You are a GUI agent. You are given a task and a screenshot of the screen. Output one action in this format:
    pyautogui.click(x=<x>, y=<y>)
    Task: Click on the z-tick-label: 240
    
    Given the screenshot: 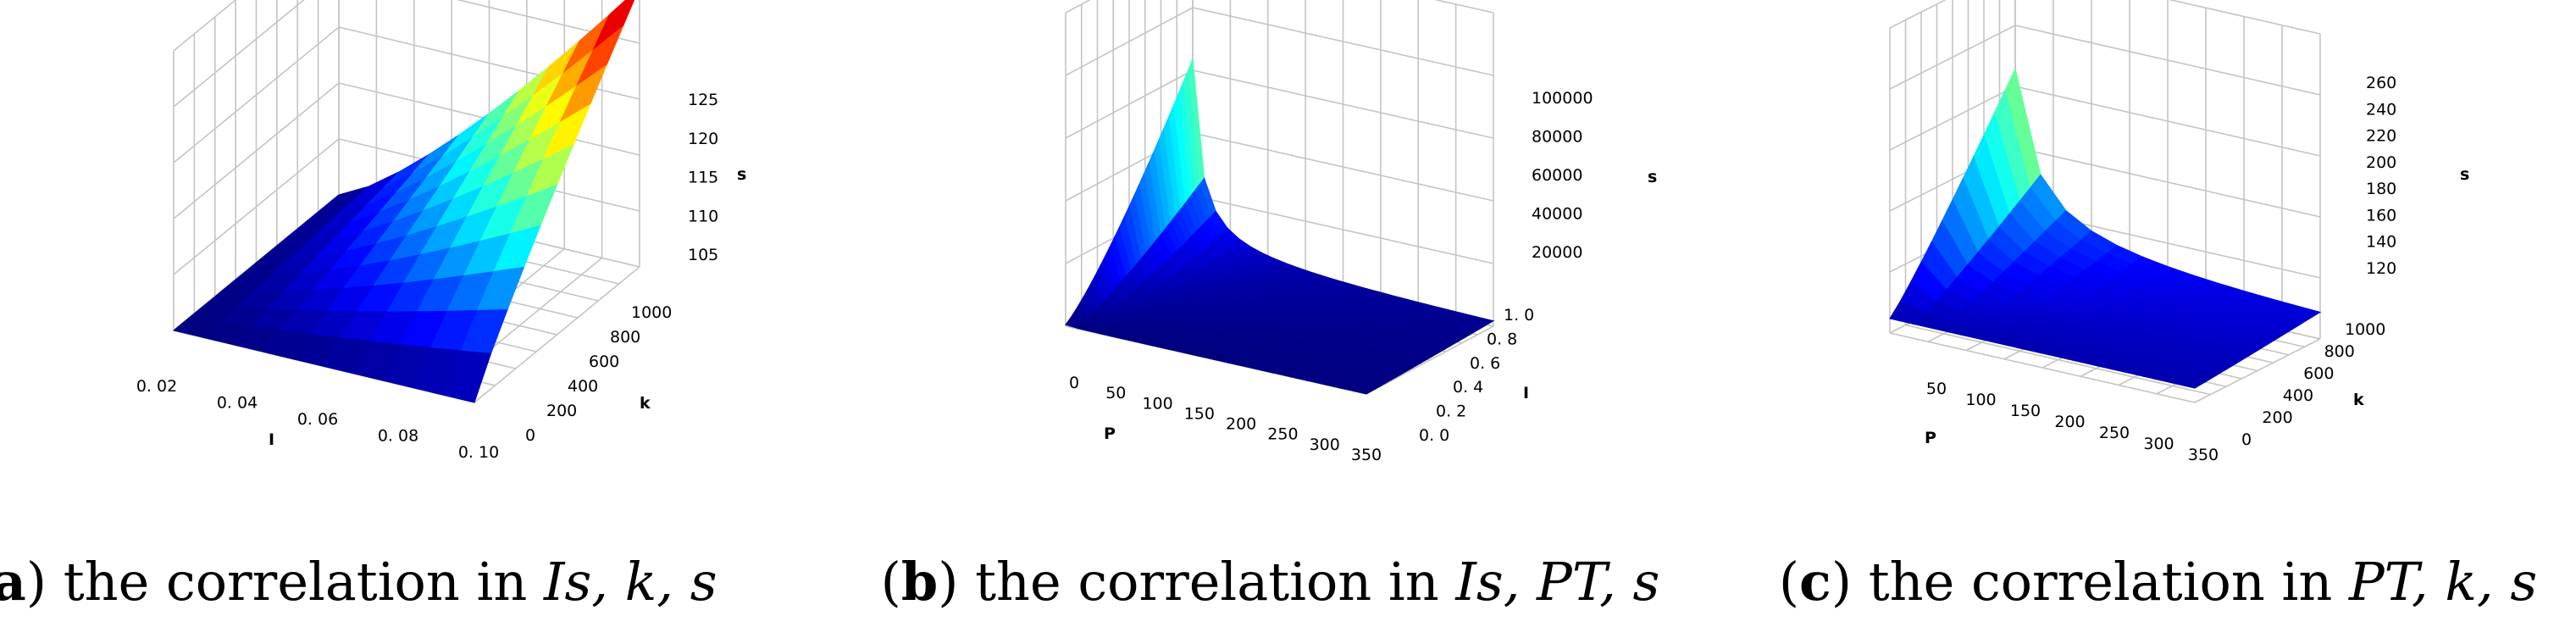 What is the action you would take?
    pyautogui.click(x=2381, y=110)
    